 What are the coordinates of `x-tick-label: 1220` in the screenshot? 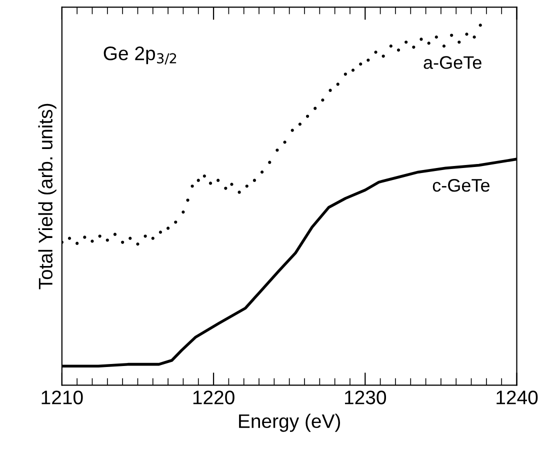 It's located at (213, 397).